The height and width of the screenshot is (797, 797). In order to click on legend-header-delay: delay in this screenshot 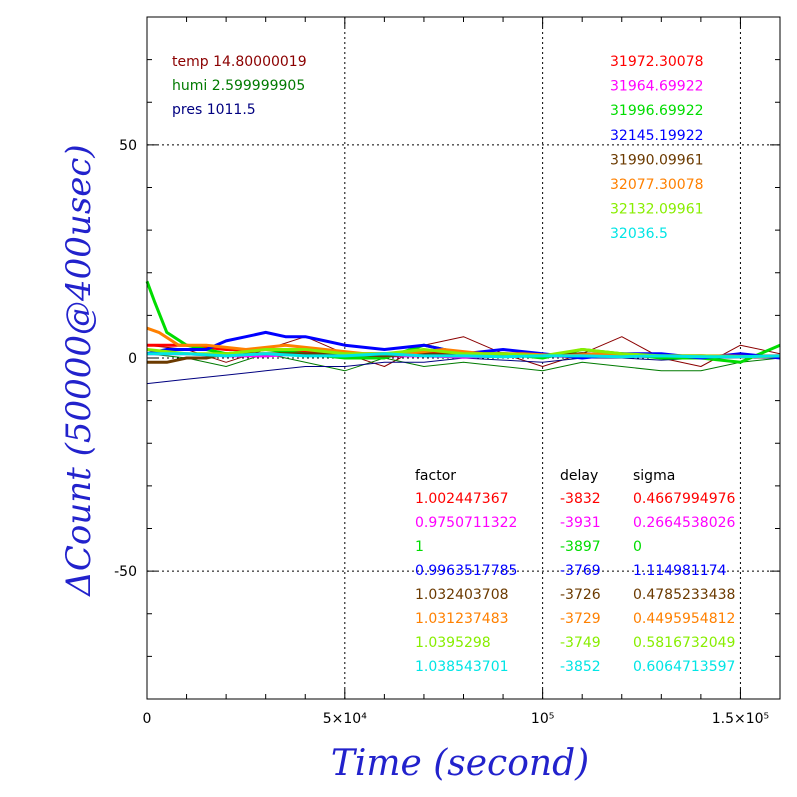, I will do `click(579, 476)`.